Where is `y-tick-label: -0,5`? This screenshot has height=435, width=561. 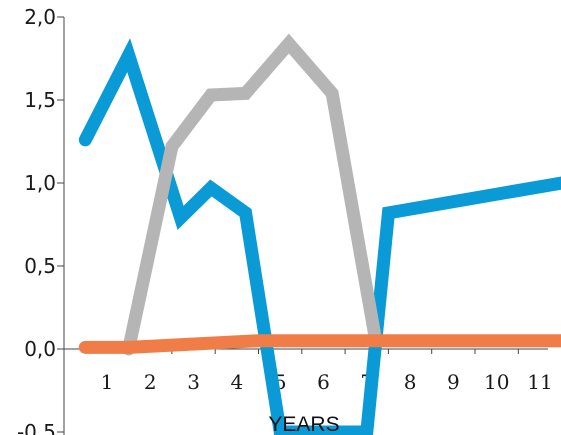
y-tick-label: -0,5 is located at coordinates (36, 427).